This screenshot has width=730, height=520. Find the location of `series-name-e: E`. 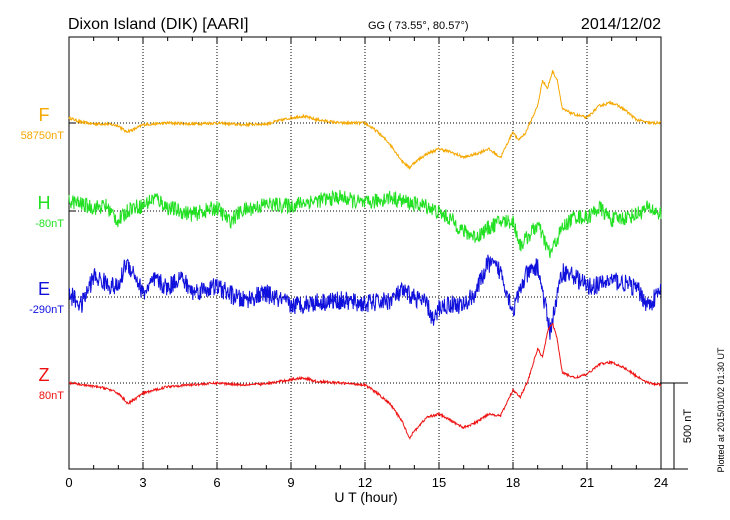

series-name-e: E is located at coordinates (44, 289).